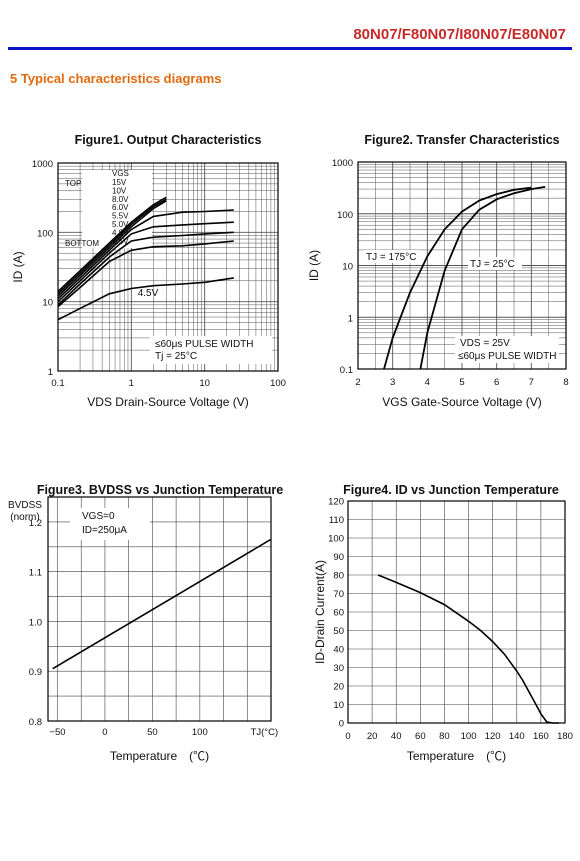 This screenshot has height=861, width=580. What do you see at coordinates (119, 190) in the screenshot?
I see `legend-entry: 10V` at bounding box center [119, 190].